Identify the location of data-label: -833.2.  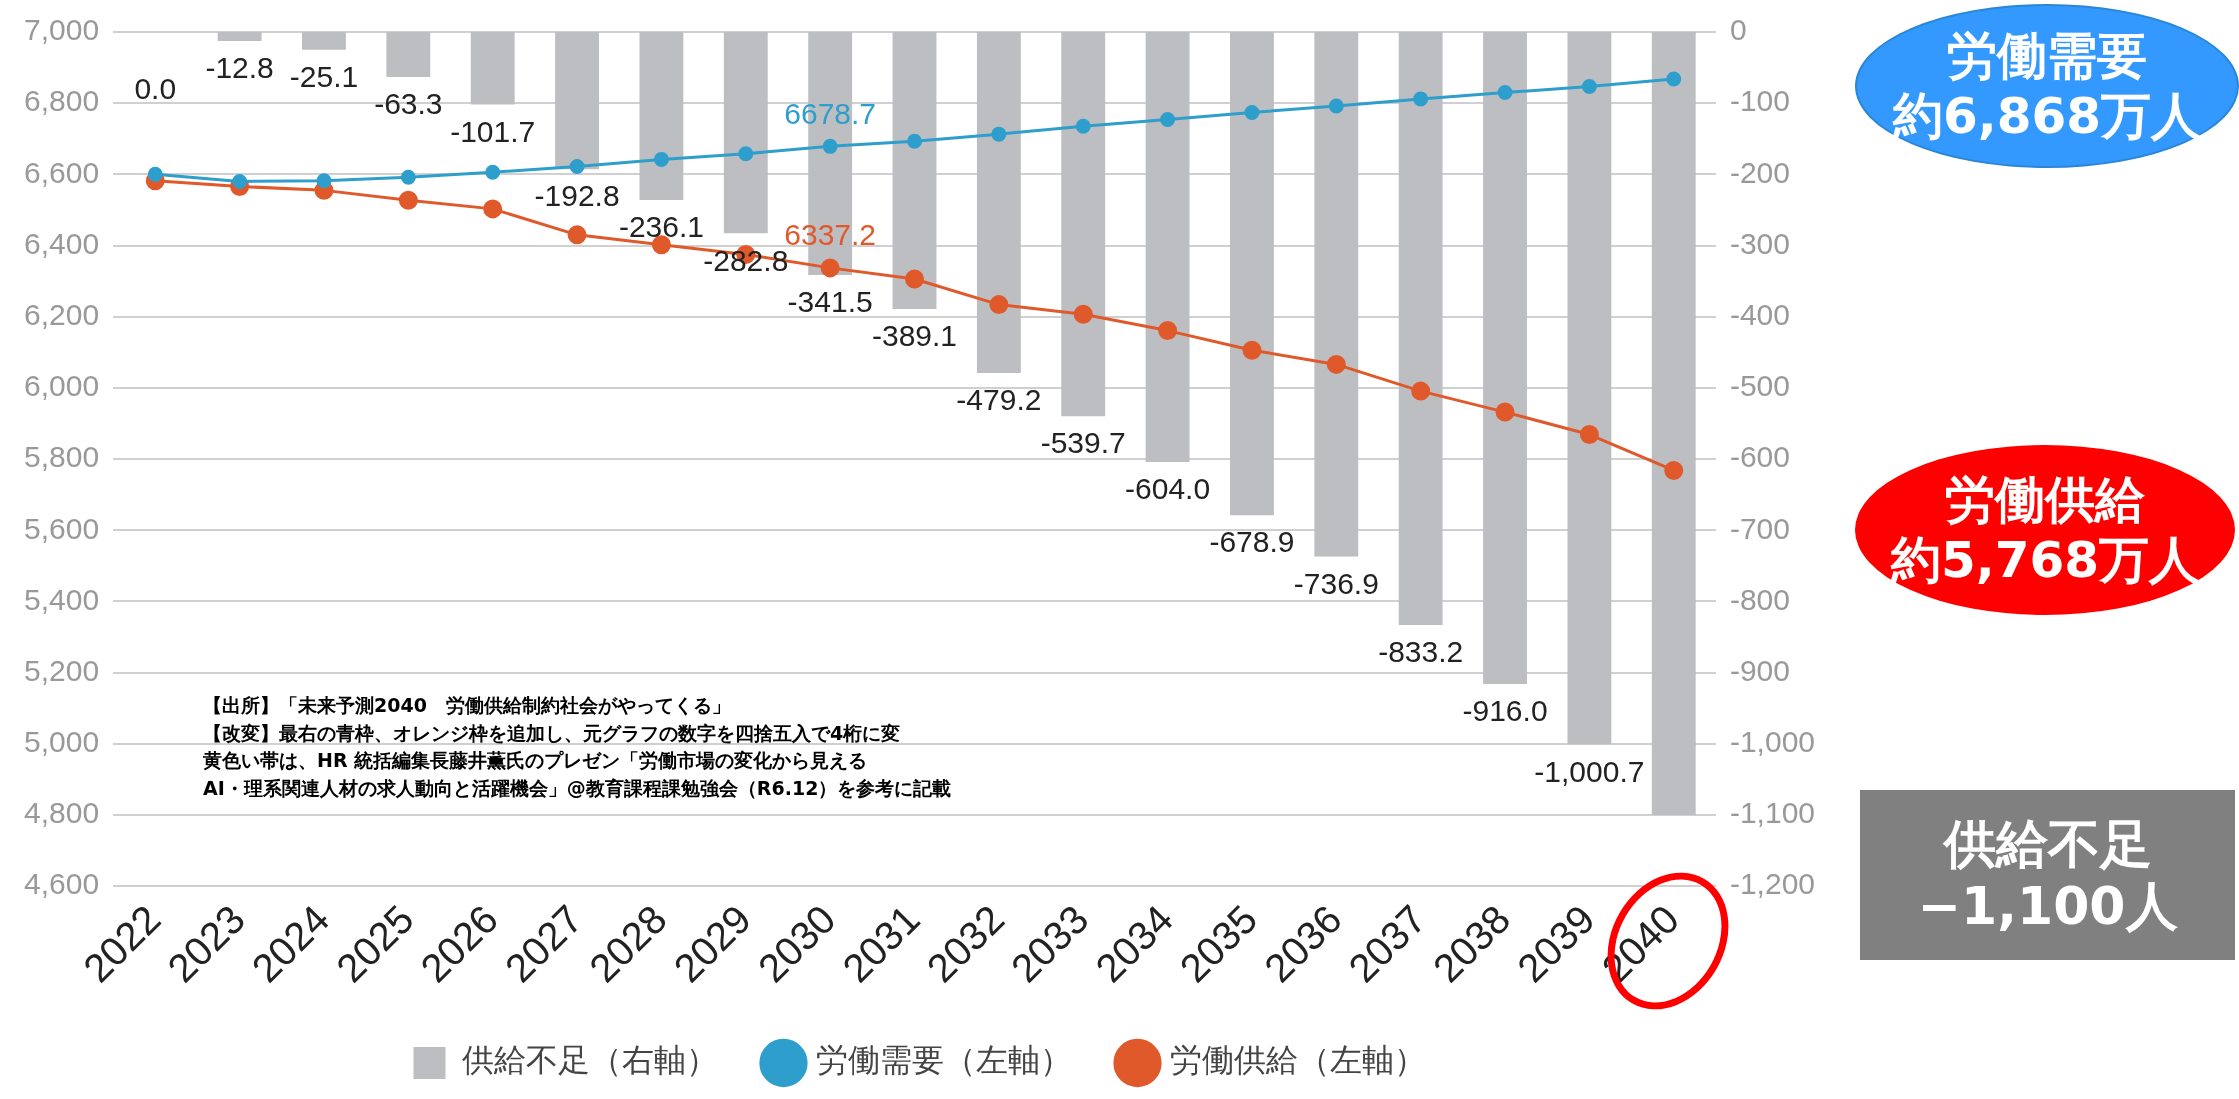
(1421, 652).